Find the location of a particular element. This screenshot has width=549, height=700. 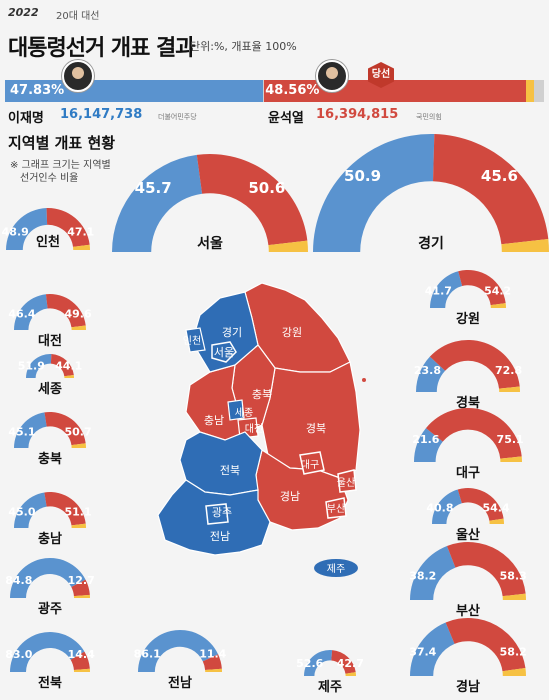

map-region-jeju is located at coordinates (336, 568).